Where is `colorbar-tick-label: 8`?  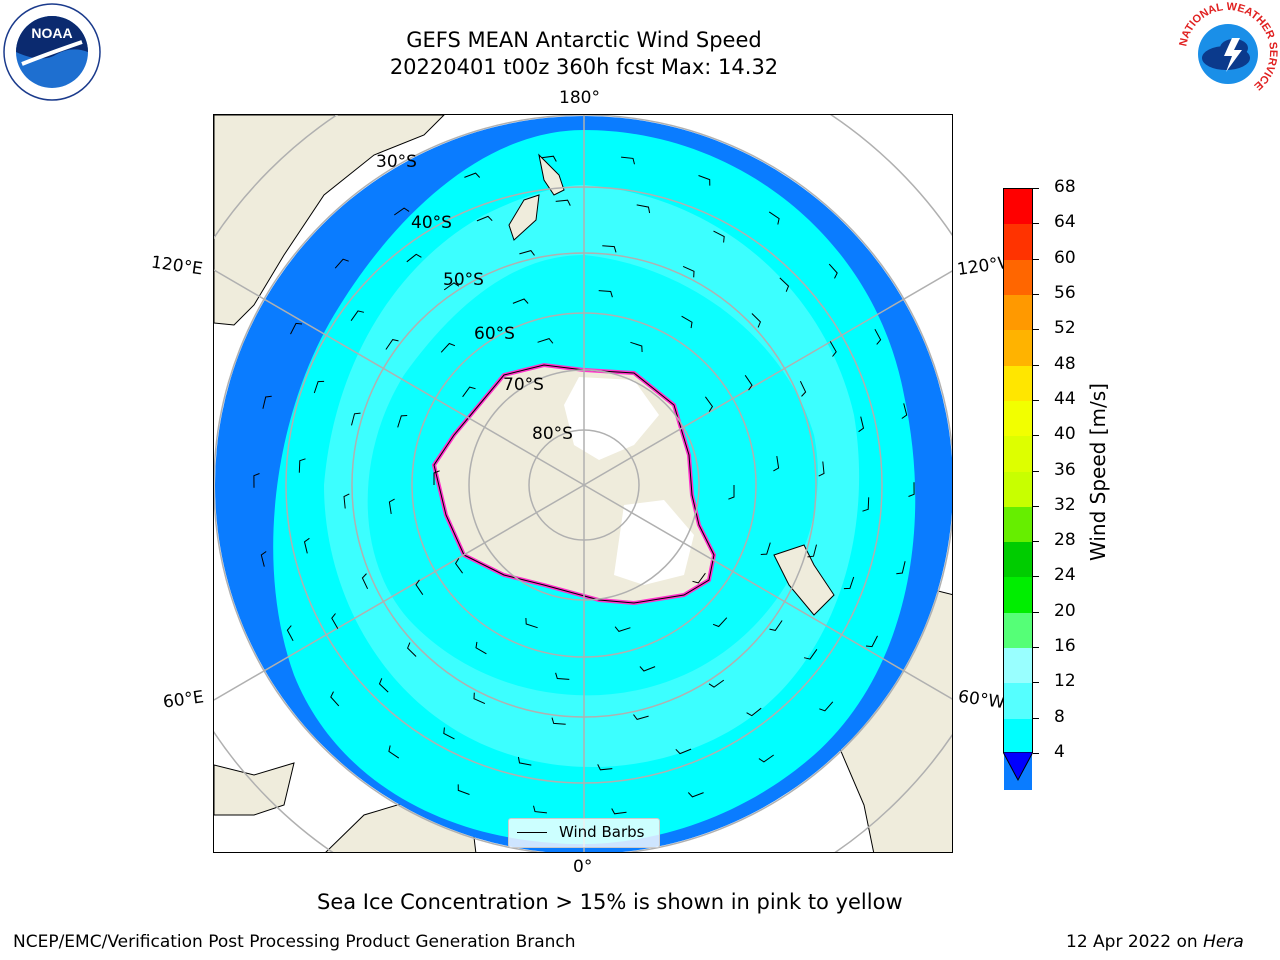 colorbar-tick-label: 8 is located at coordinates (1059, 716).